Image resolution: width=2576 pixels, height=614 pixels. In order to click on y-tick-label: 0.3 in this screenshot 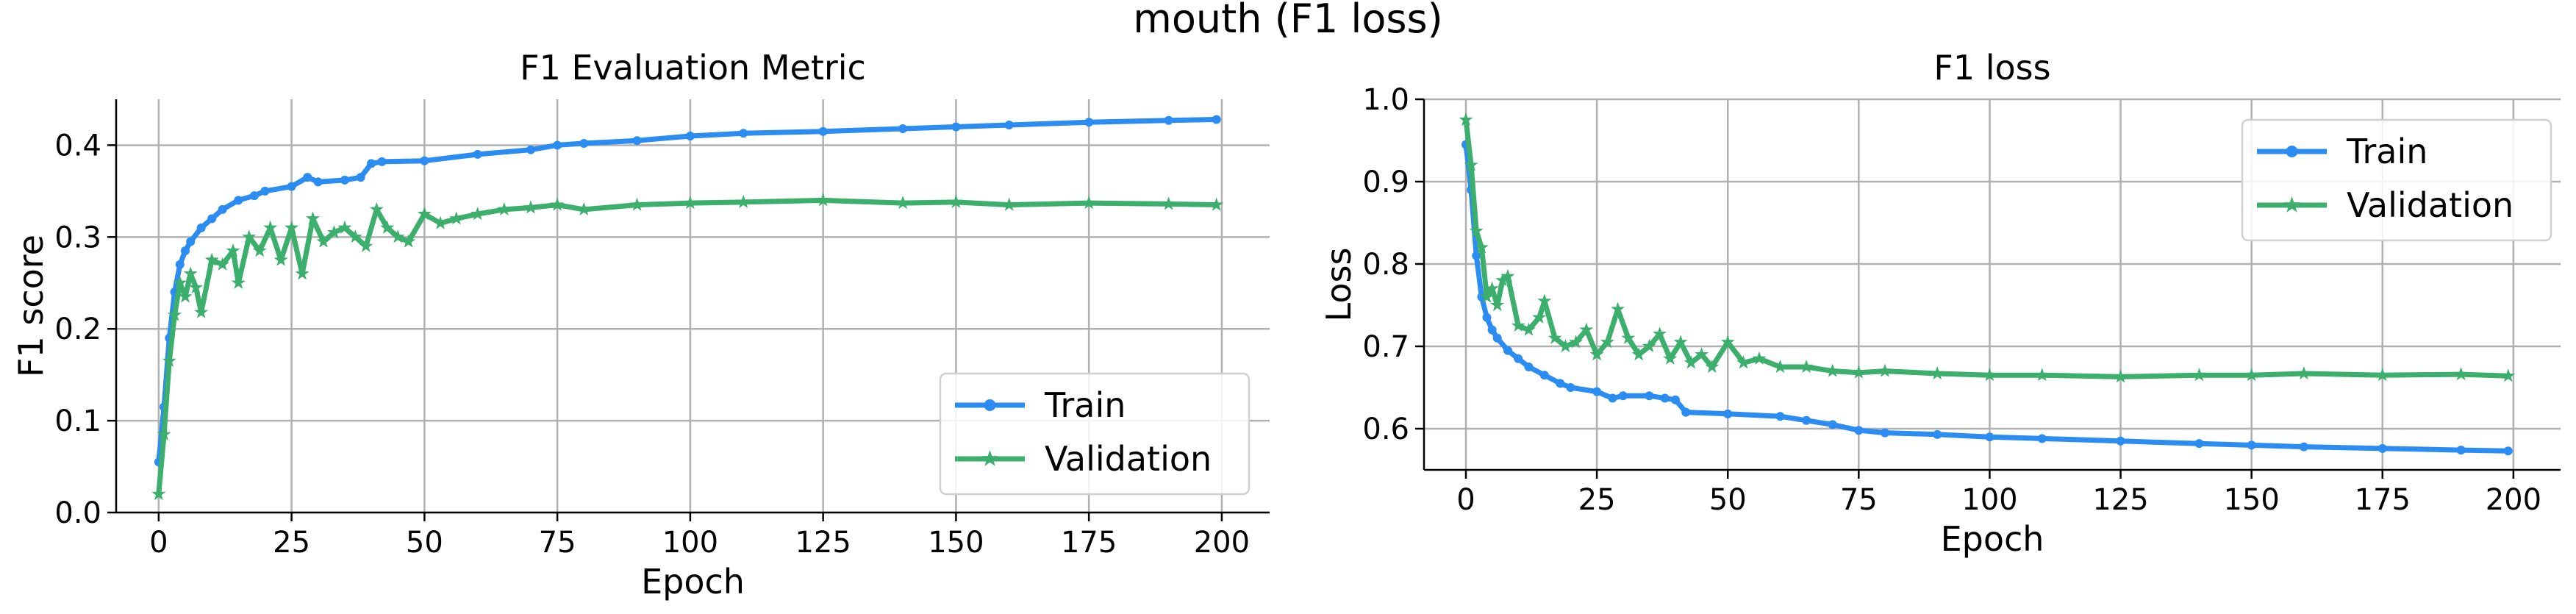, I will do `click(77, 237)`.